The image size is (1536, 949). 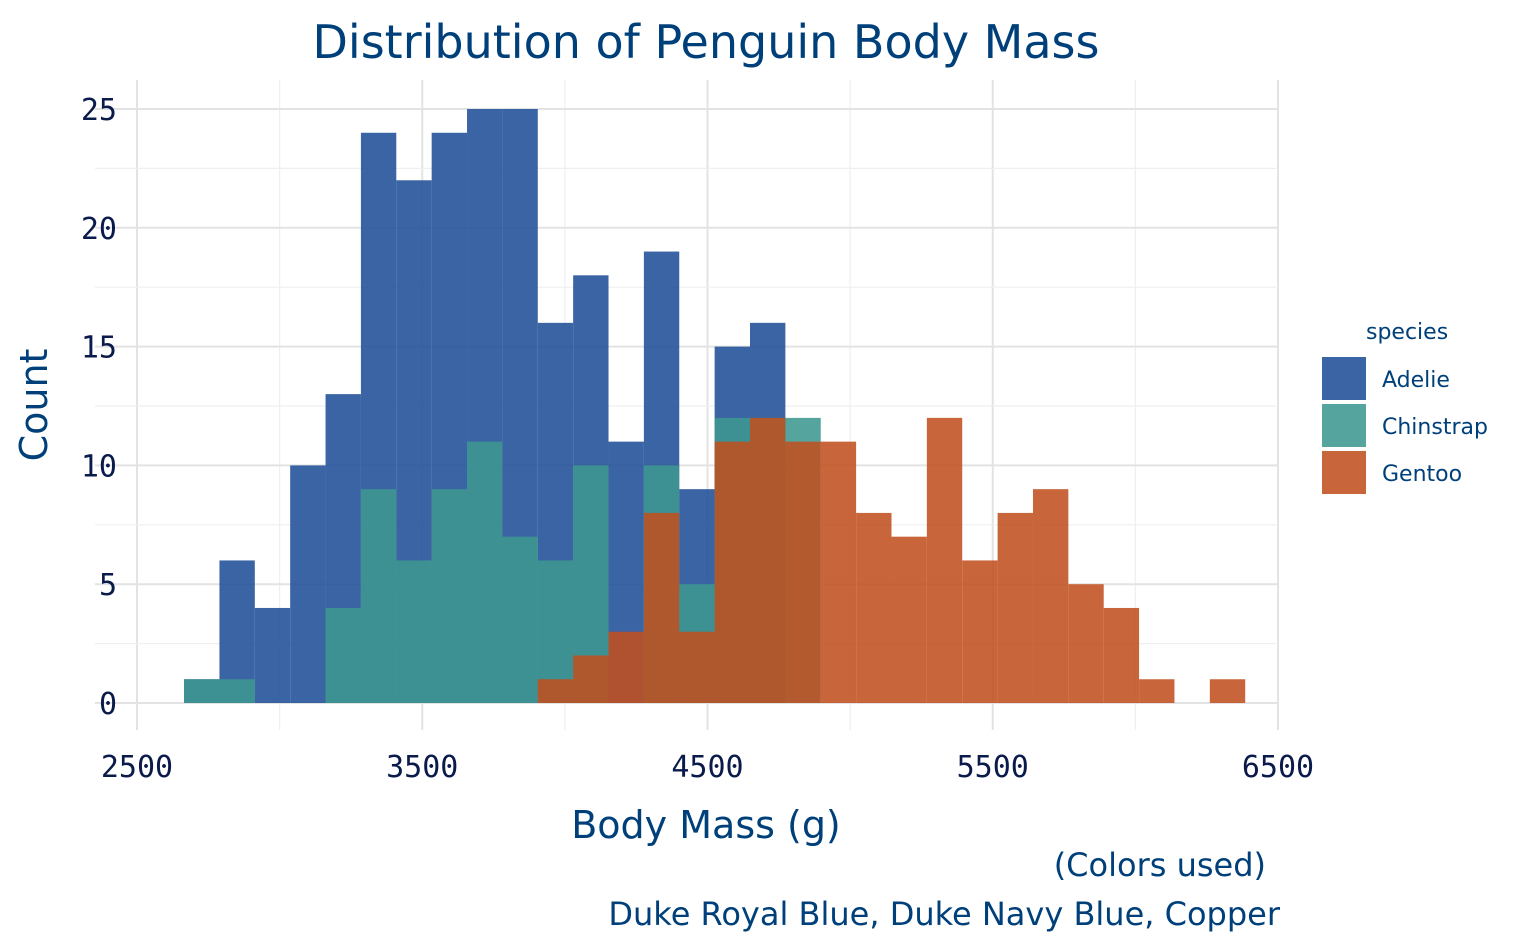 I want to click on x-tick-label: 4500, so click(x=707, y=767).